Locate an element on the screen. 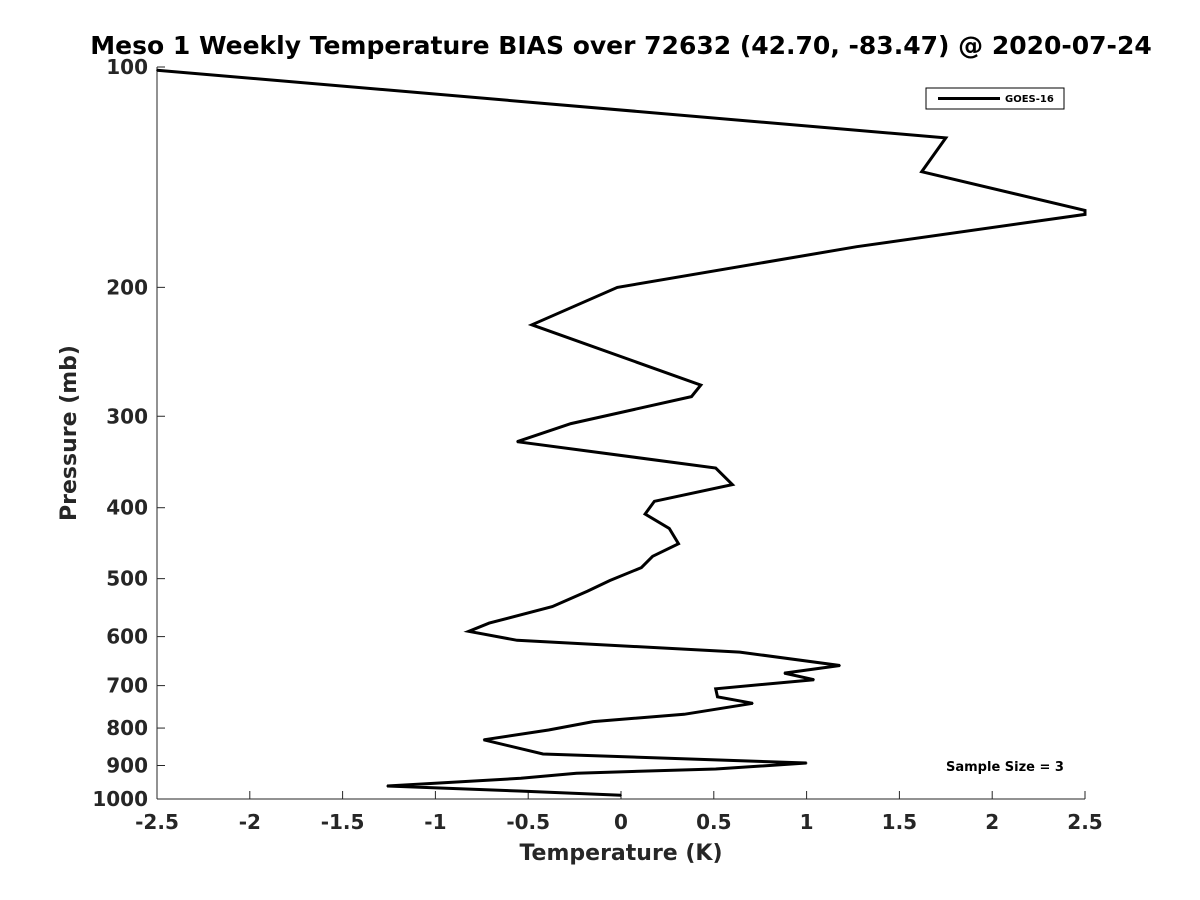 The width and height of the screenshot is (1200, 900). x-tick-label: 2.5 is located at coordinates (1084, 822).